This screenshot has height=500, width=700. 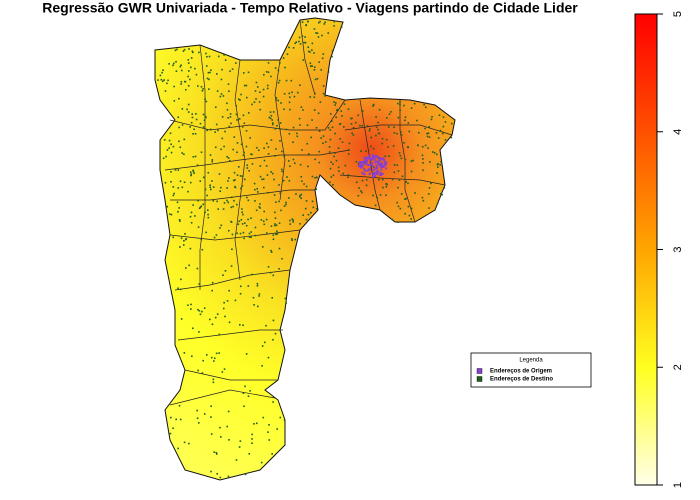 I want to click on legend-label: Endereços de Origem, so click(x=521, y=372).